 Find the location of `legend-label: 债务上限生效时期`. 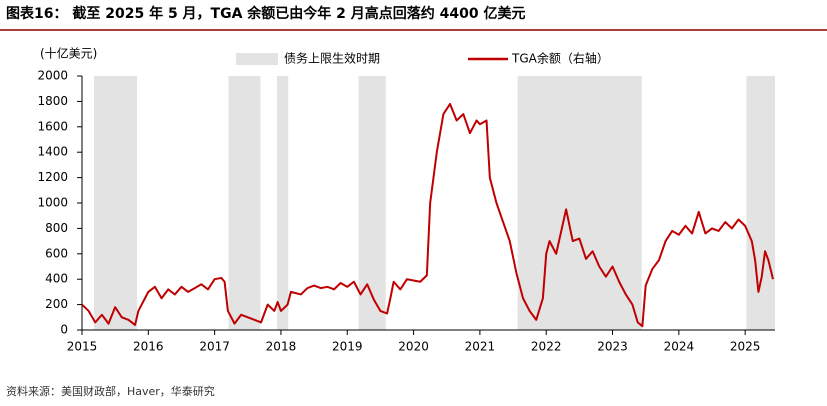

legend-label: 债务上限生效时期 is located at coordinates (332, 58).